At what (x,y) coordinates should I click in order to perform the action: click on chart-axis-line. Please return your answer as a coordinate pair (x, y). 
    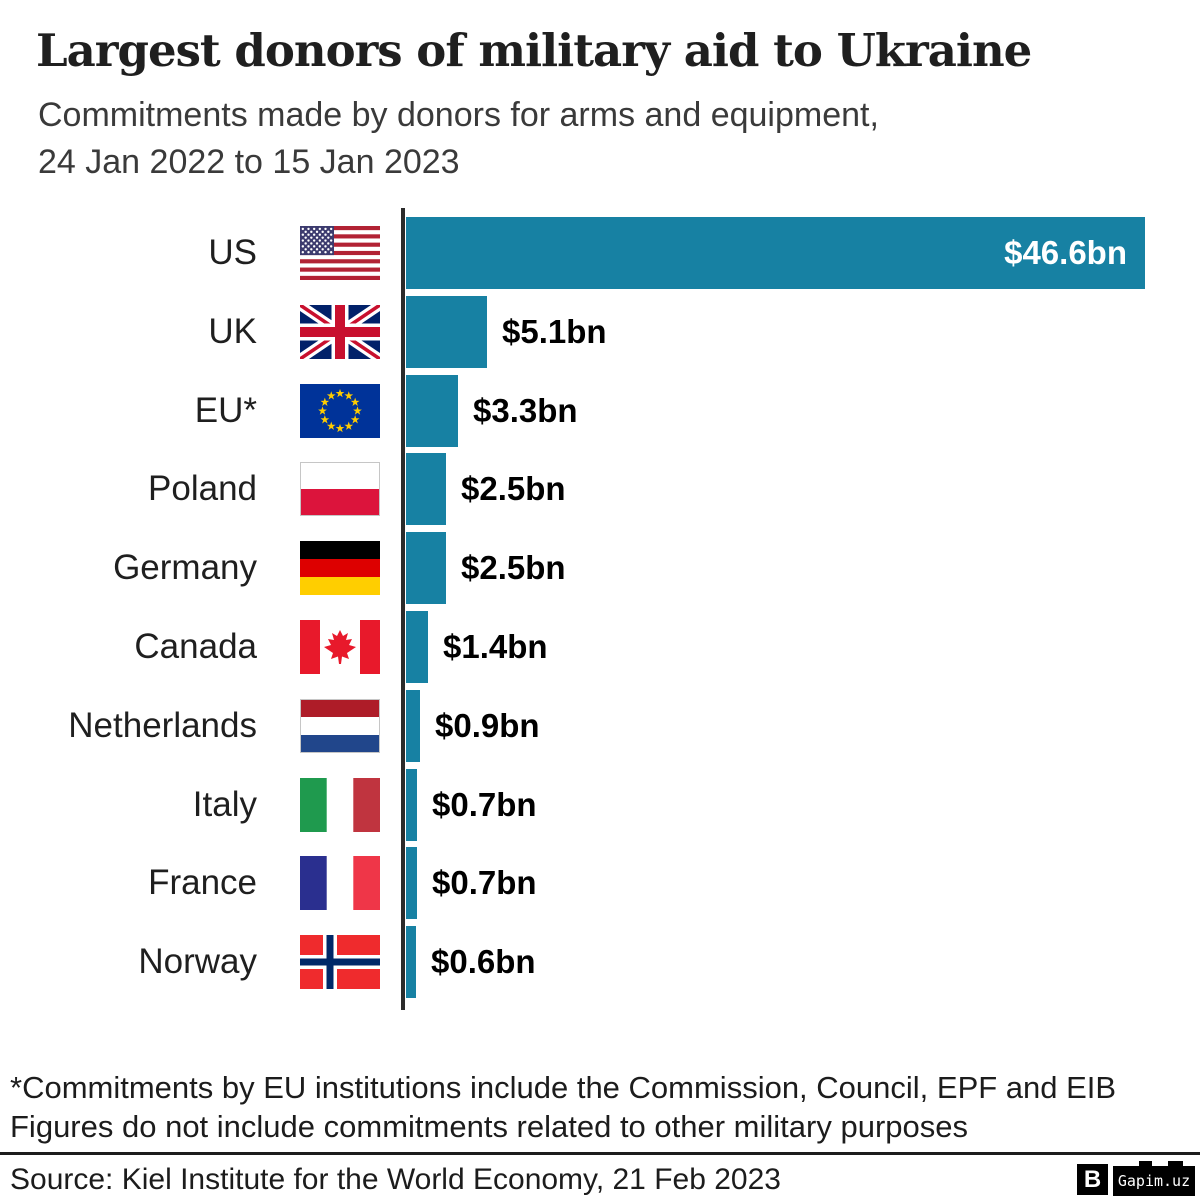
    Looking at the image, I should click on (403, 609).